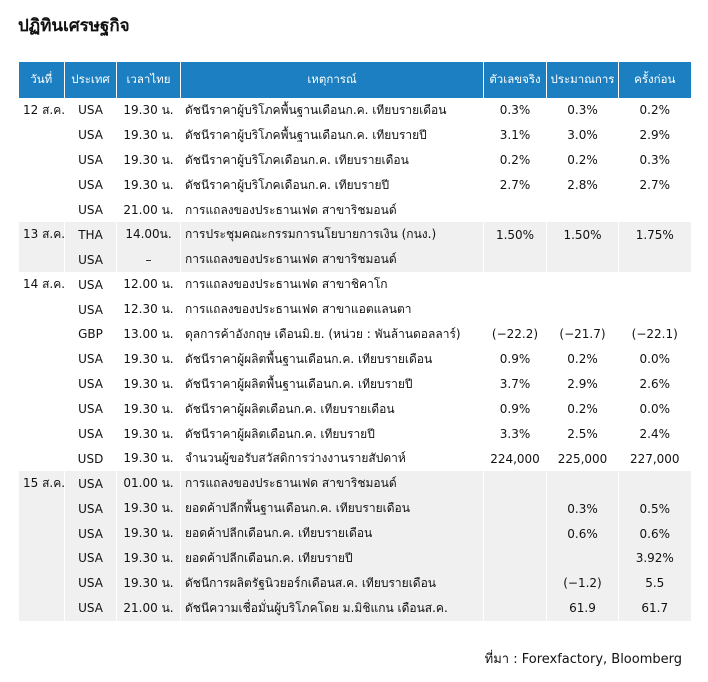 The height and width of the screenshot is (682, 708). I want to click on date-cell: 12 ส.ค., so click(41, 110).